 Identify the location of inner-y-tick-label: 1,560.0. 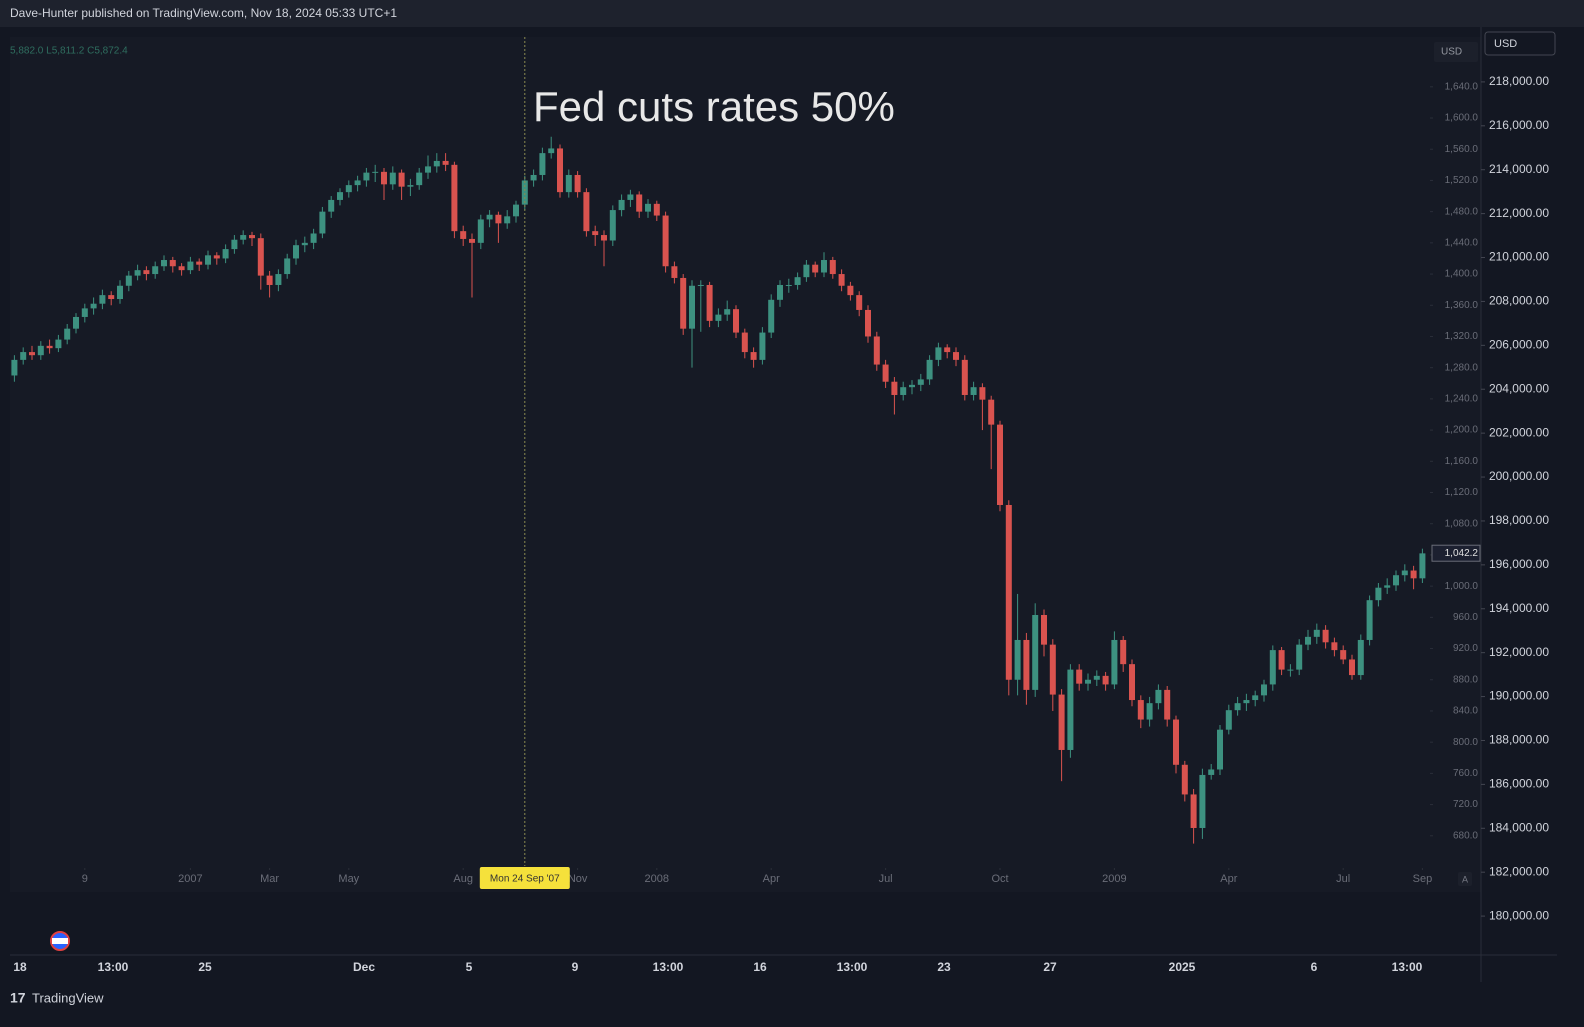
(1462, 149).